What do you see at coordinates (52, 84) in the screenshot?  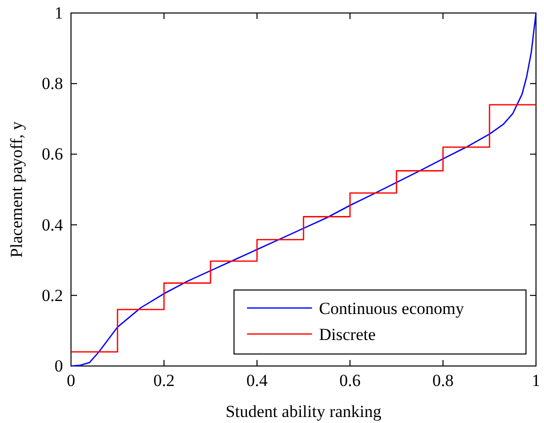 I see `y-tick-label: 0.8` at bounding box center [52, 84].